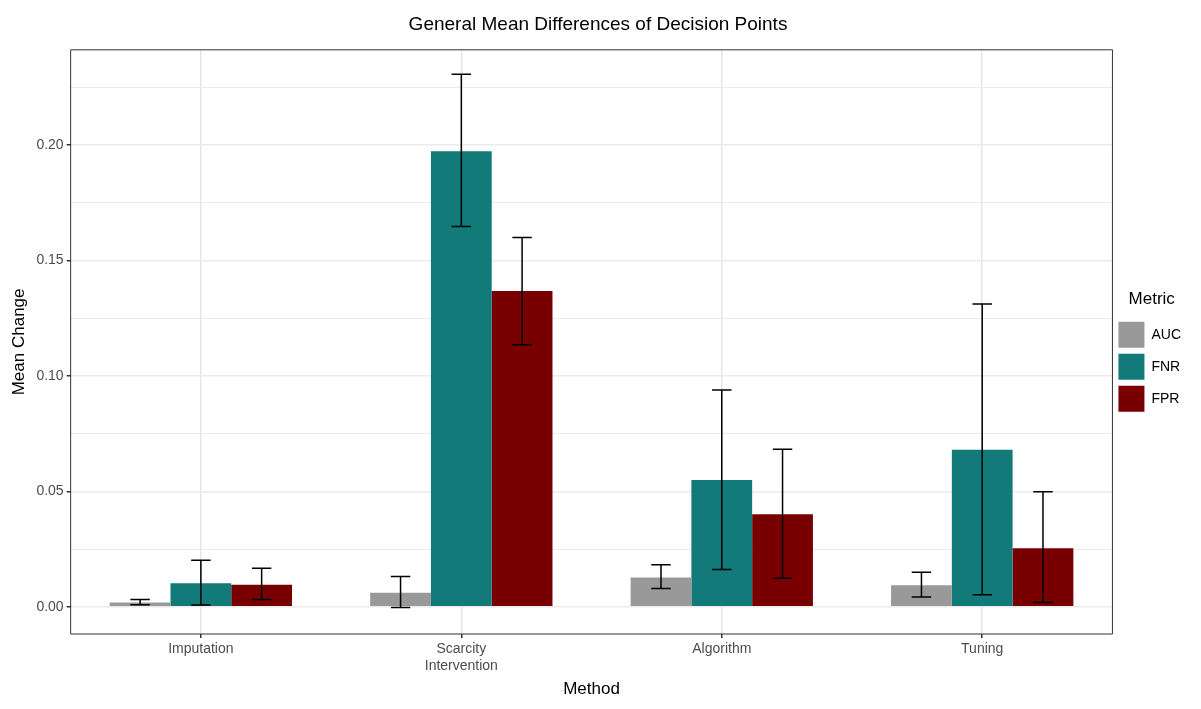 This screenshot has height=709, width=1201. I want to click on y-axis-title: Mean Change, so click(18, 342).